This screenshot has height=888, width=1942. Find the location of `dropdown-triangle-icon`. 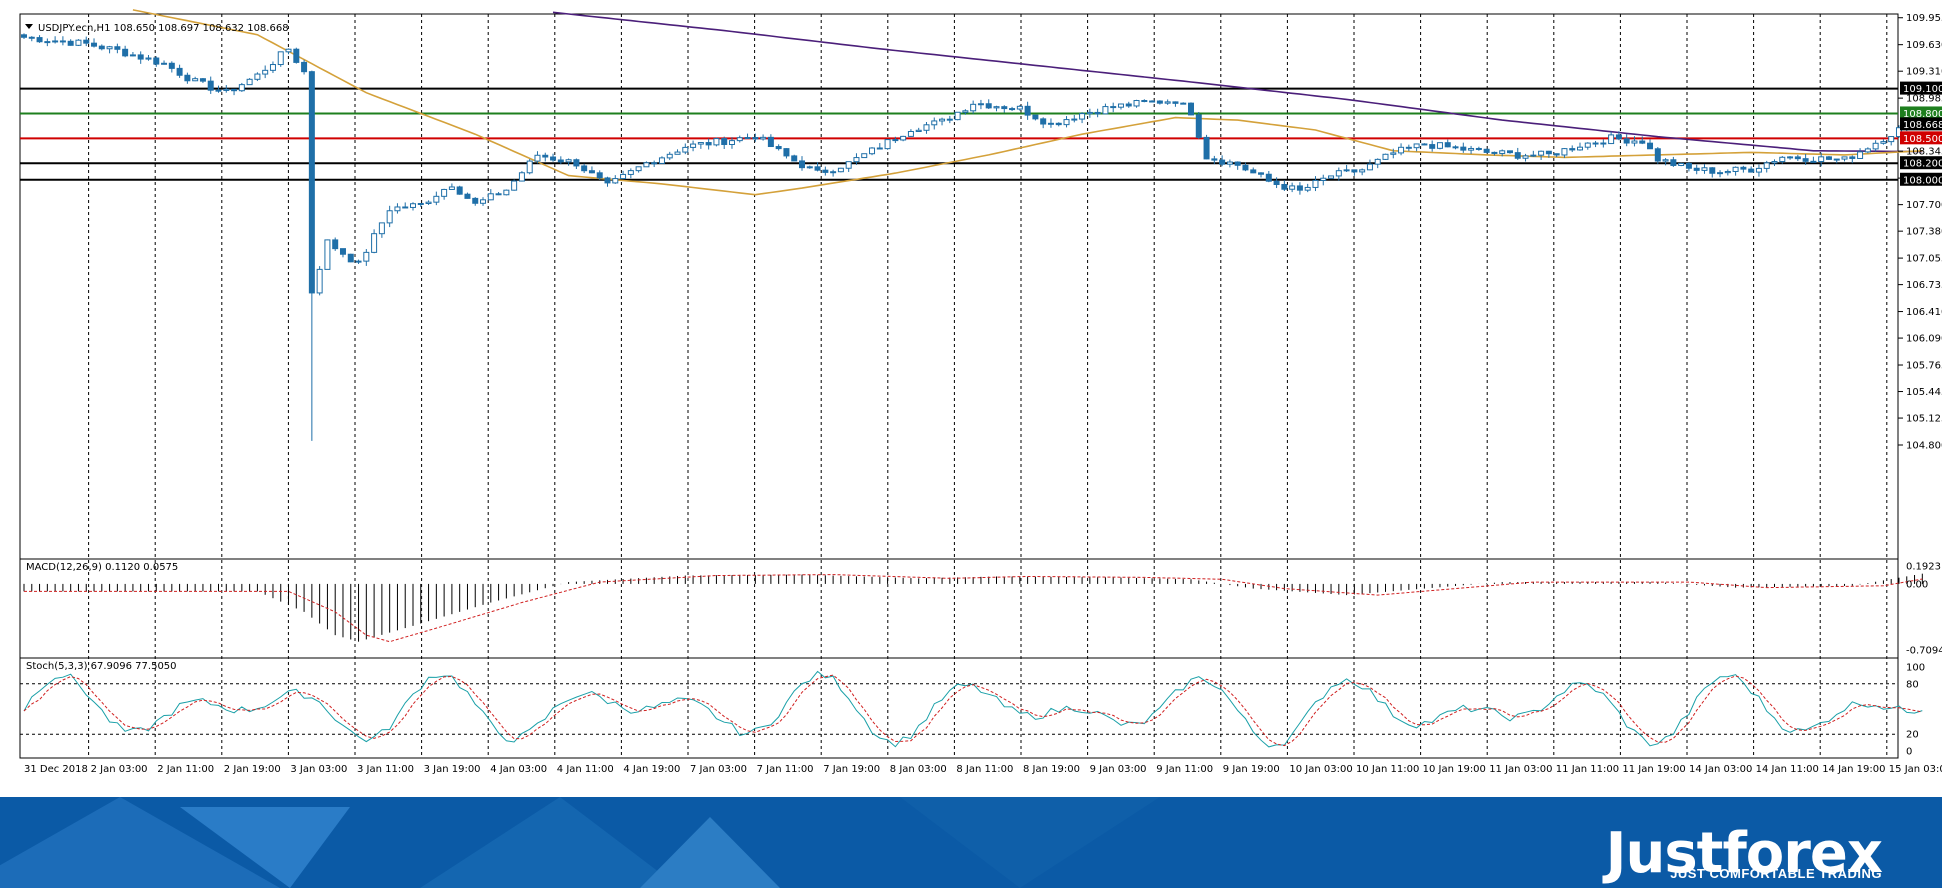

dropdown-triangle-icon is located at coordinates (29, 26).